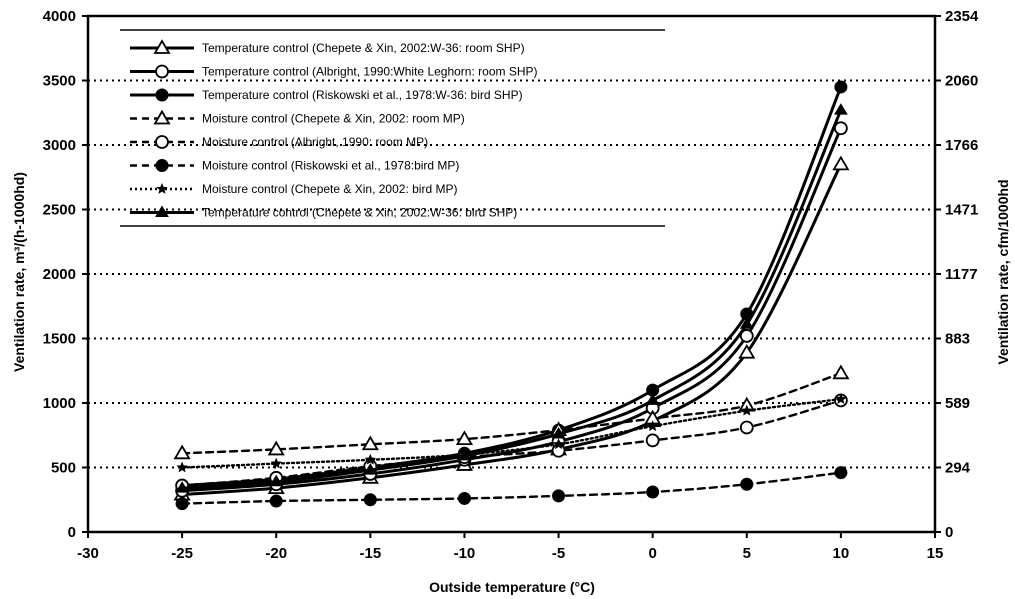  I want to click on y-tick-label-right: 1177, so click(961, 274).